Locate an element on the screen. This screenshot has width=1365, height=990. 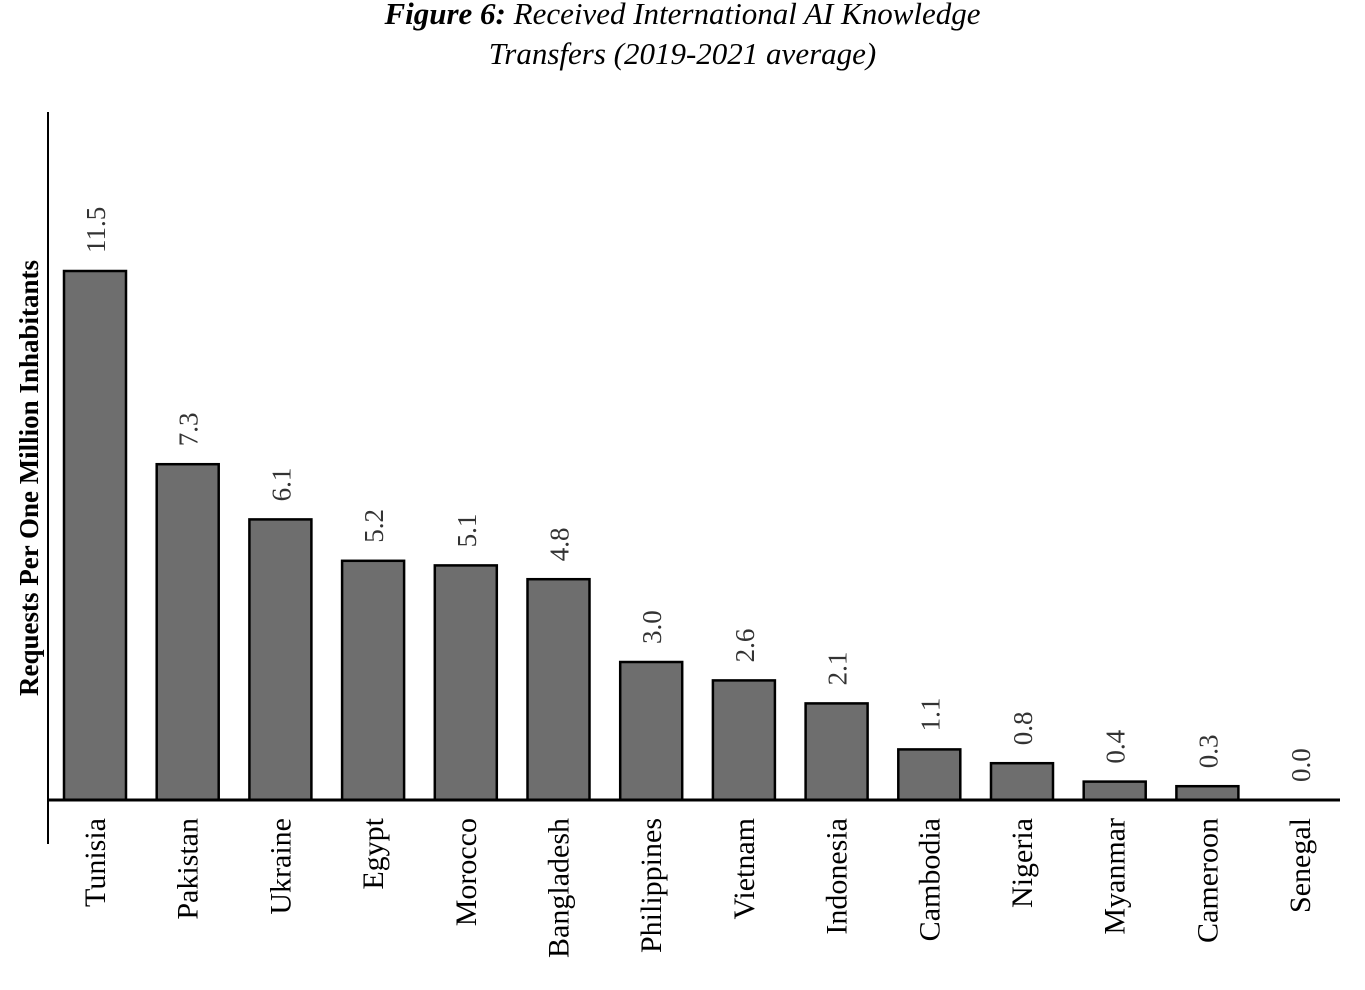
data-label-myanmar: 0.4 is located at coordinates (1116, 746).